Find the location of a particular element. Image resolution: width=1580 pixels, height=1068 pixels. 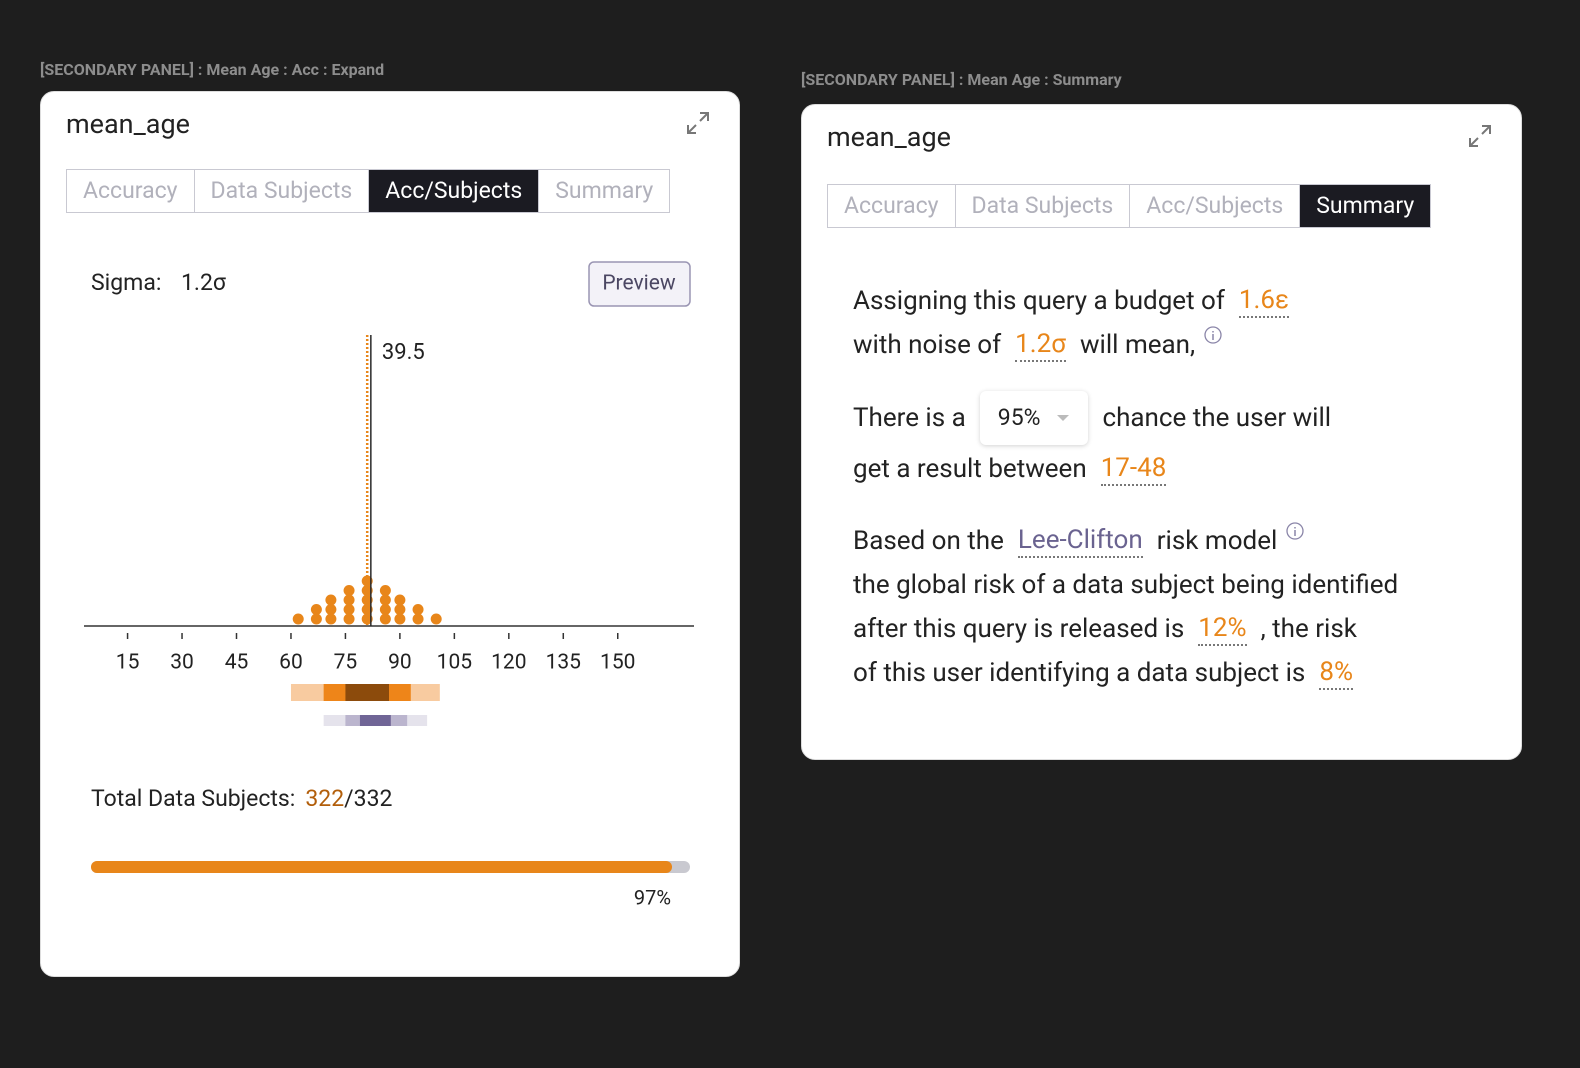

x-tick-label: 135 is located at coordinates (563, 663).